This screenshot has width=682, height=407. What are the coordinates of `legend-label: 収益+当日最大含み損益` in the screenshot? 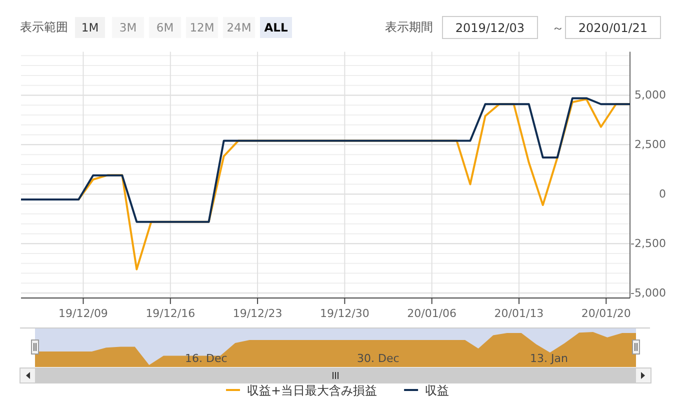 It's located at (312, 391).